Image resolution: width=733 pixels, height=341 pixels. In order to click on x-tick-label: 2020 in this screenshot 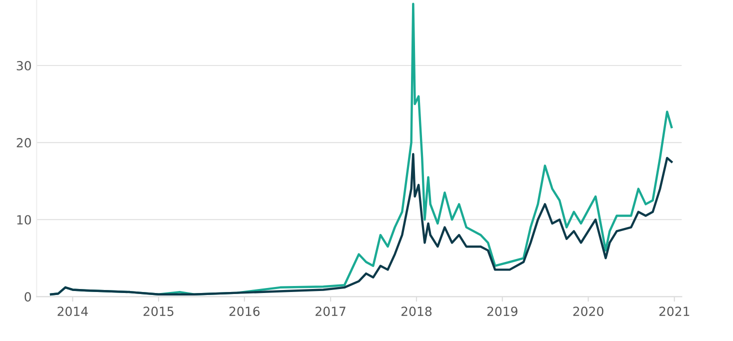, I will do `click(588, 311)`.